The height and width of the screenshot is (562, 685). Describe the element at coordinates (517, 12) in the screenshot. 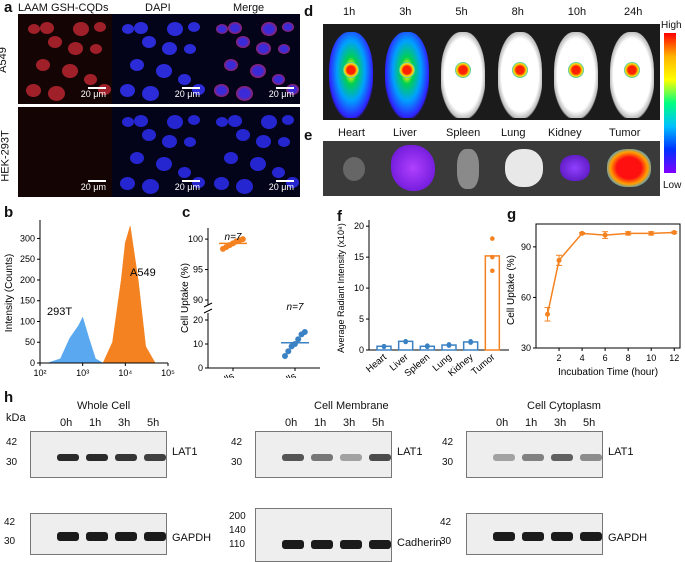

I see `timepoint-label: 8h` at that location.